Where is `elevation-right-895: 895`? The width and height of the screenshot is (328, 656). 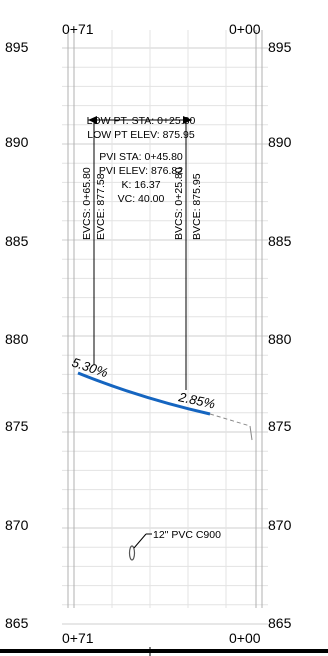 elevation-right-895: 895 is located at coordinates (280, 47).